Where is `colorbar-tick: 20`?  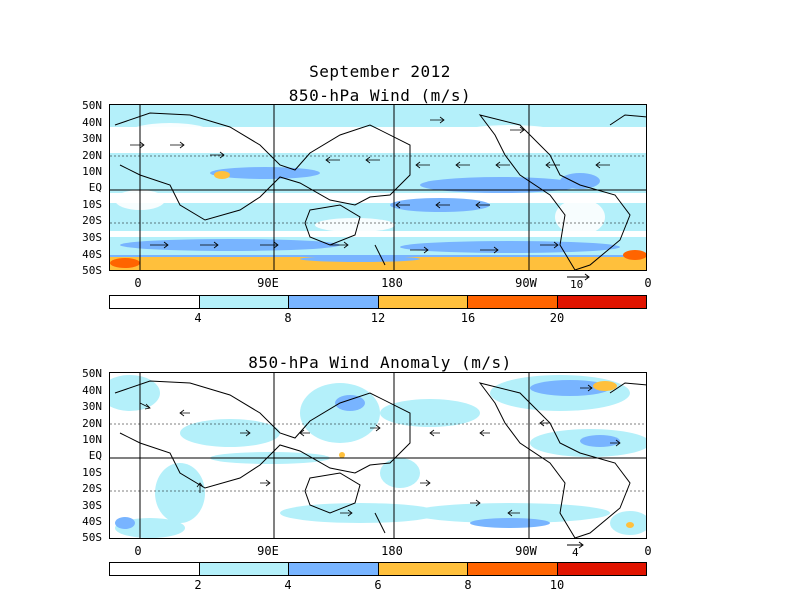
colorbar-tick: 20 is located at coordinates (557, 318).